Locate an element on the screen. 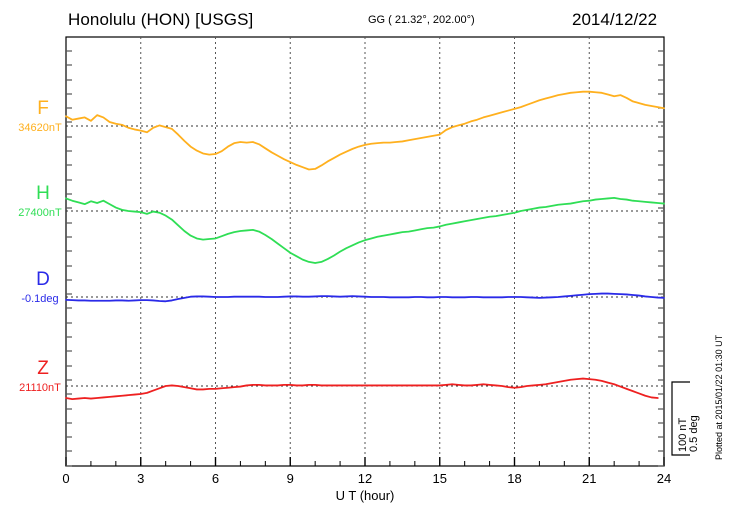 This screenshot has height=520, width=730. x-axis-tick-labels: 0 3 6 9 12 15 18 21 24 is located at coordinates (366, 478).